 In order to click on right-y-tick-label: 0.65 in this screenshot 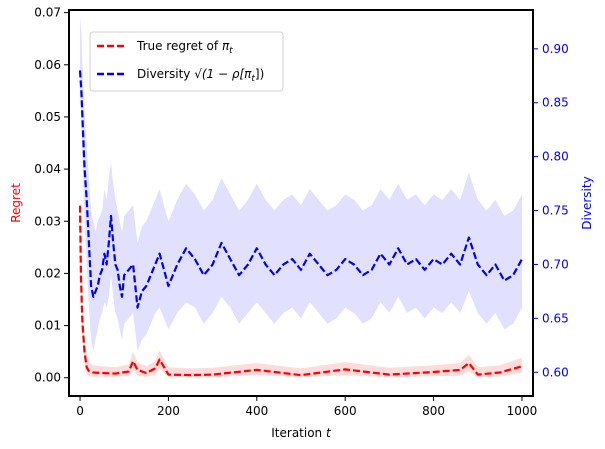, I will do `click(555, 318)`.